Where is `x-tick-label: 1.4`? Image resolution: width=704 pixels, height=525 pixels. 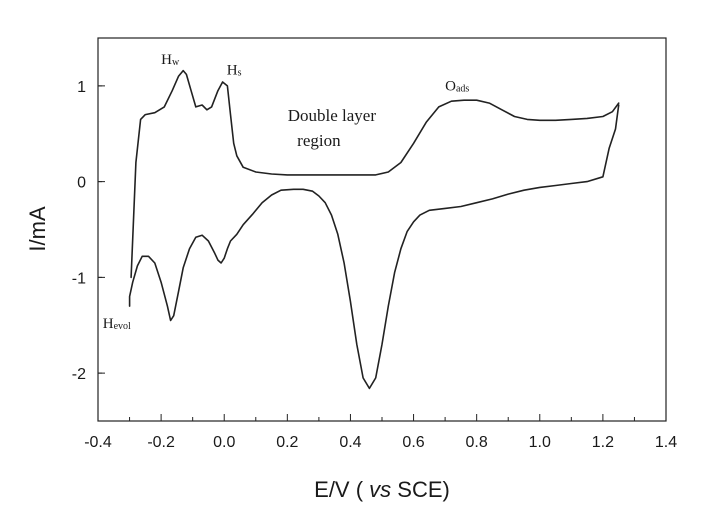 x-tick-label: 1.4 is located at coordinates (666, 442).